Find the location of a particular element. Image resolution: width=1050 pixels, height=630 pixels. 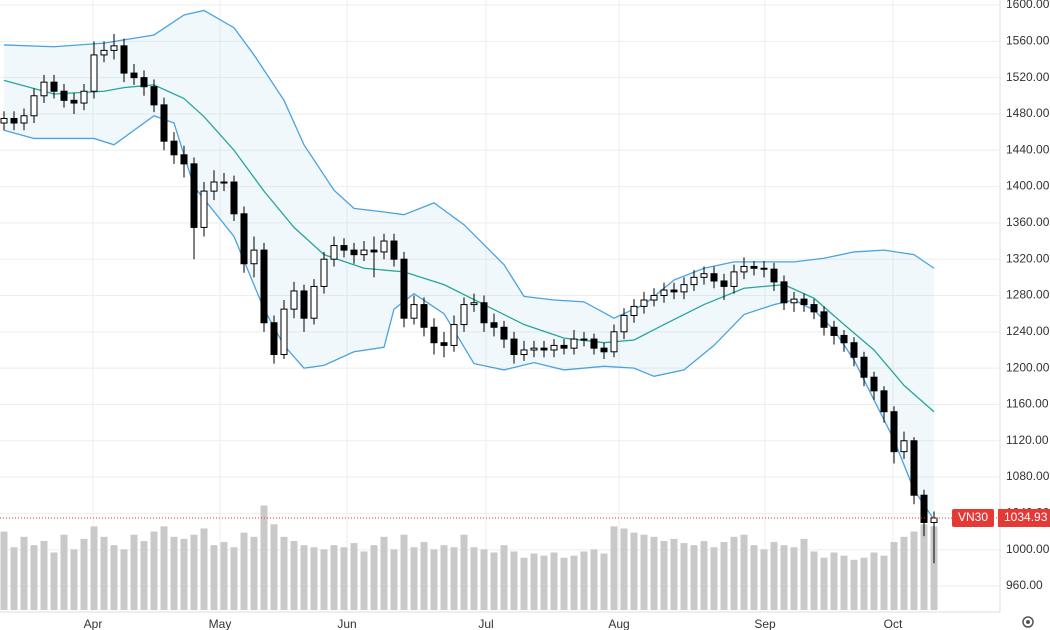

y-tick-label: 1560.00 is located at coordinates (1028, 40).